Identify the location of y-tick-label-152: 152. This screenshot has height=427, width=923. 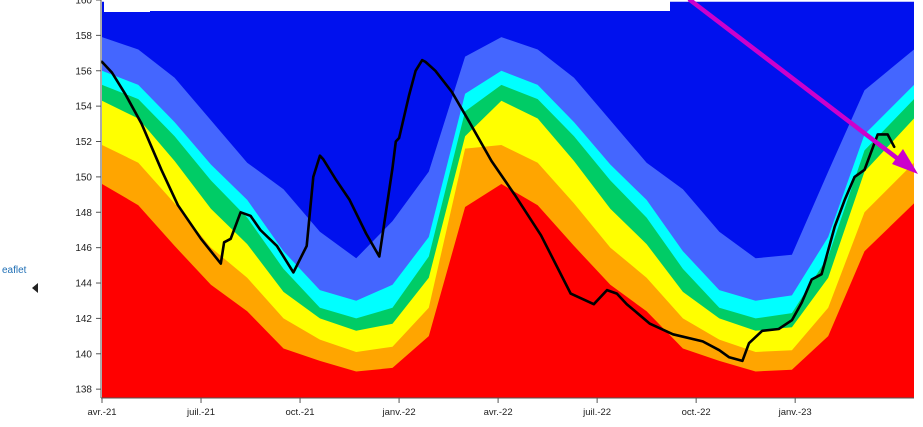
(83, 142).